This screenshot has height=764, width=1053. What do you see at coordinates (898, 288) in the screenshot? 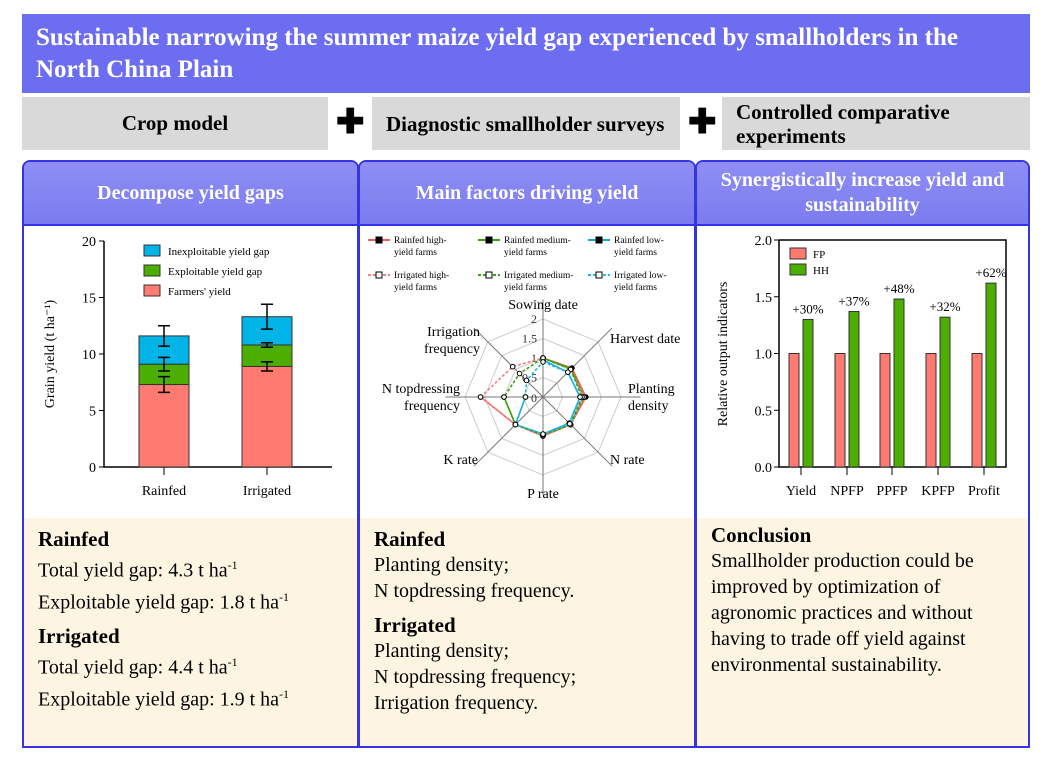
I see `bar-annotation: +48%` at bounding box center [898, 288].